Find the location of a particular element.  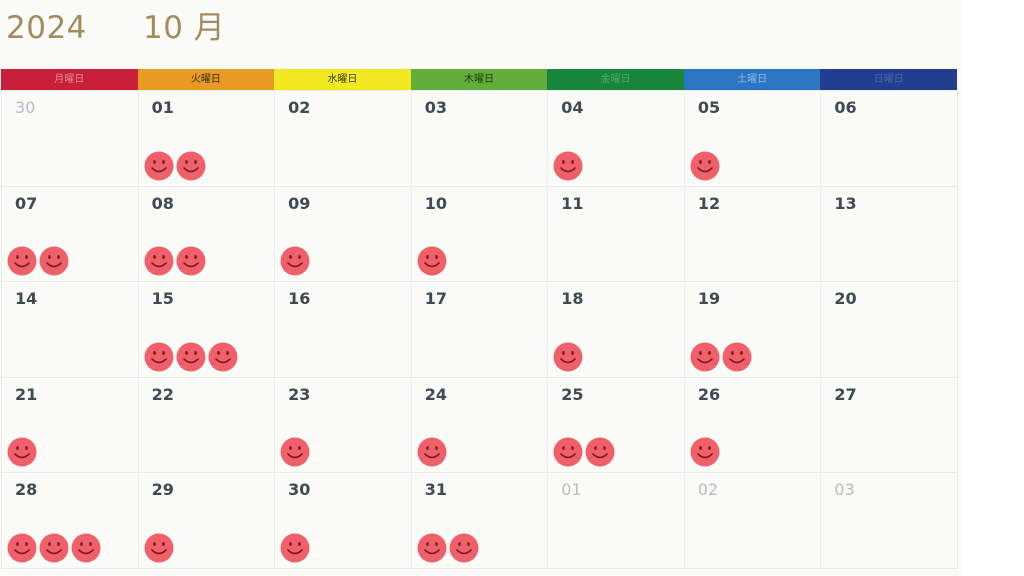

calendar-day-cell: 15 is located at coordinates (207, 330).